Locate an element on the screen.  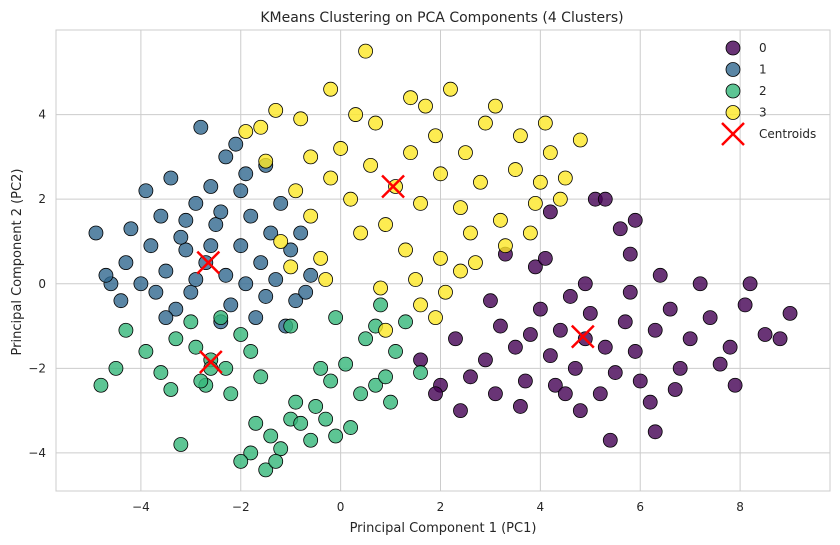
legend-label: 2 is located at coordinates (763, 91).